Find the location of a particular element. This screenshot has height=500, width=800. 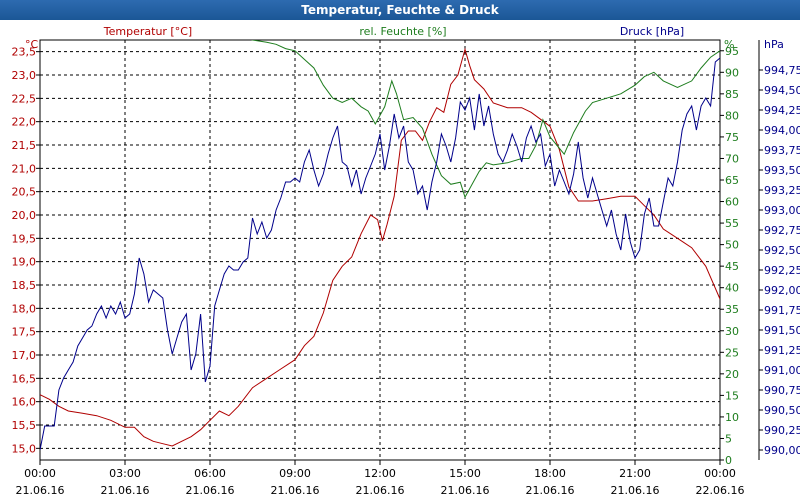

x-tick-time: 12:00 is located at coordinates (380, 473).